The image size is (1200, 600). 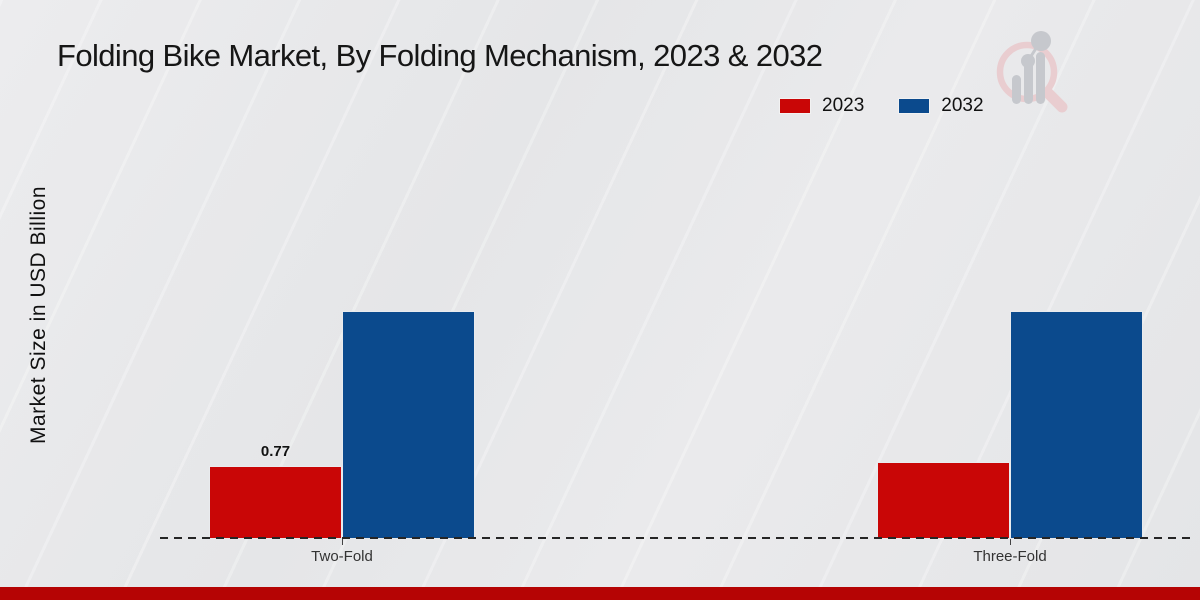 I want to click on legend-swatch-2032, so click(x=914, y=106).